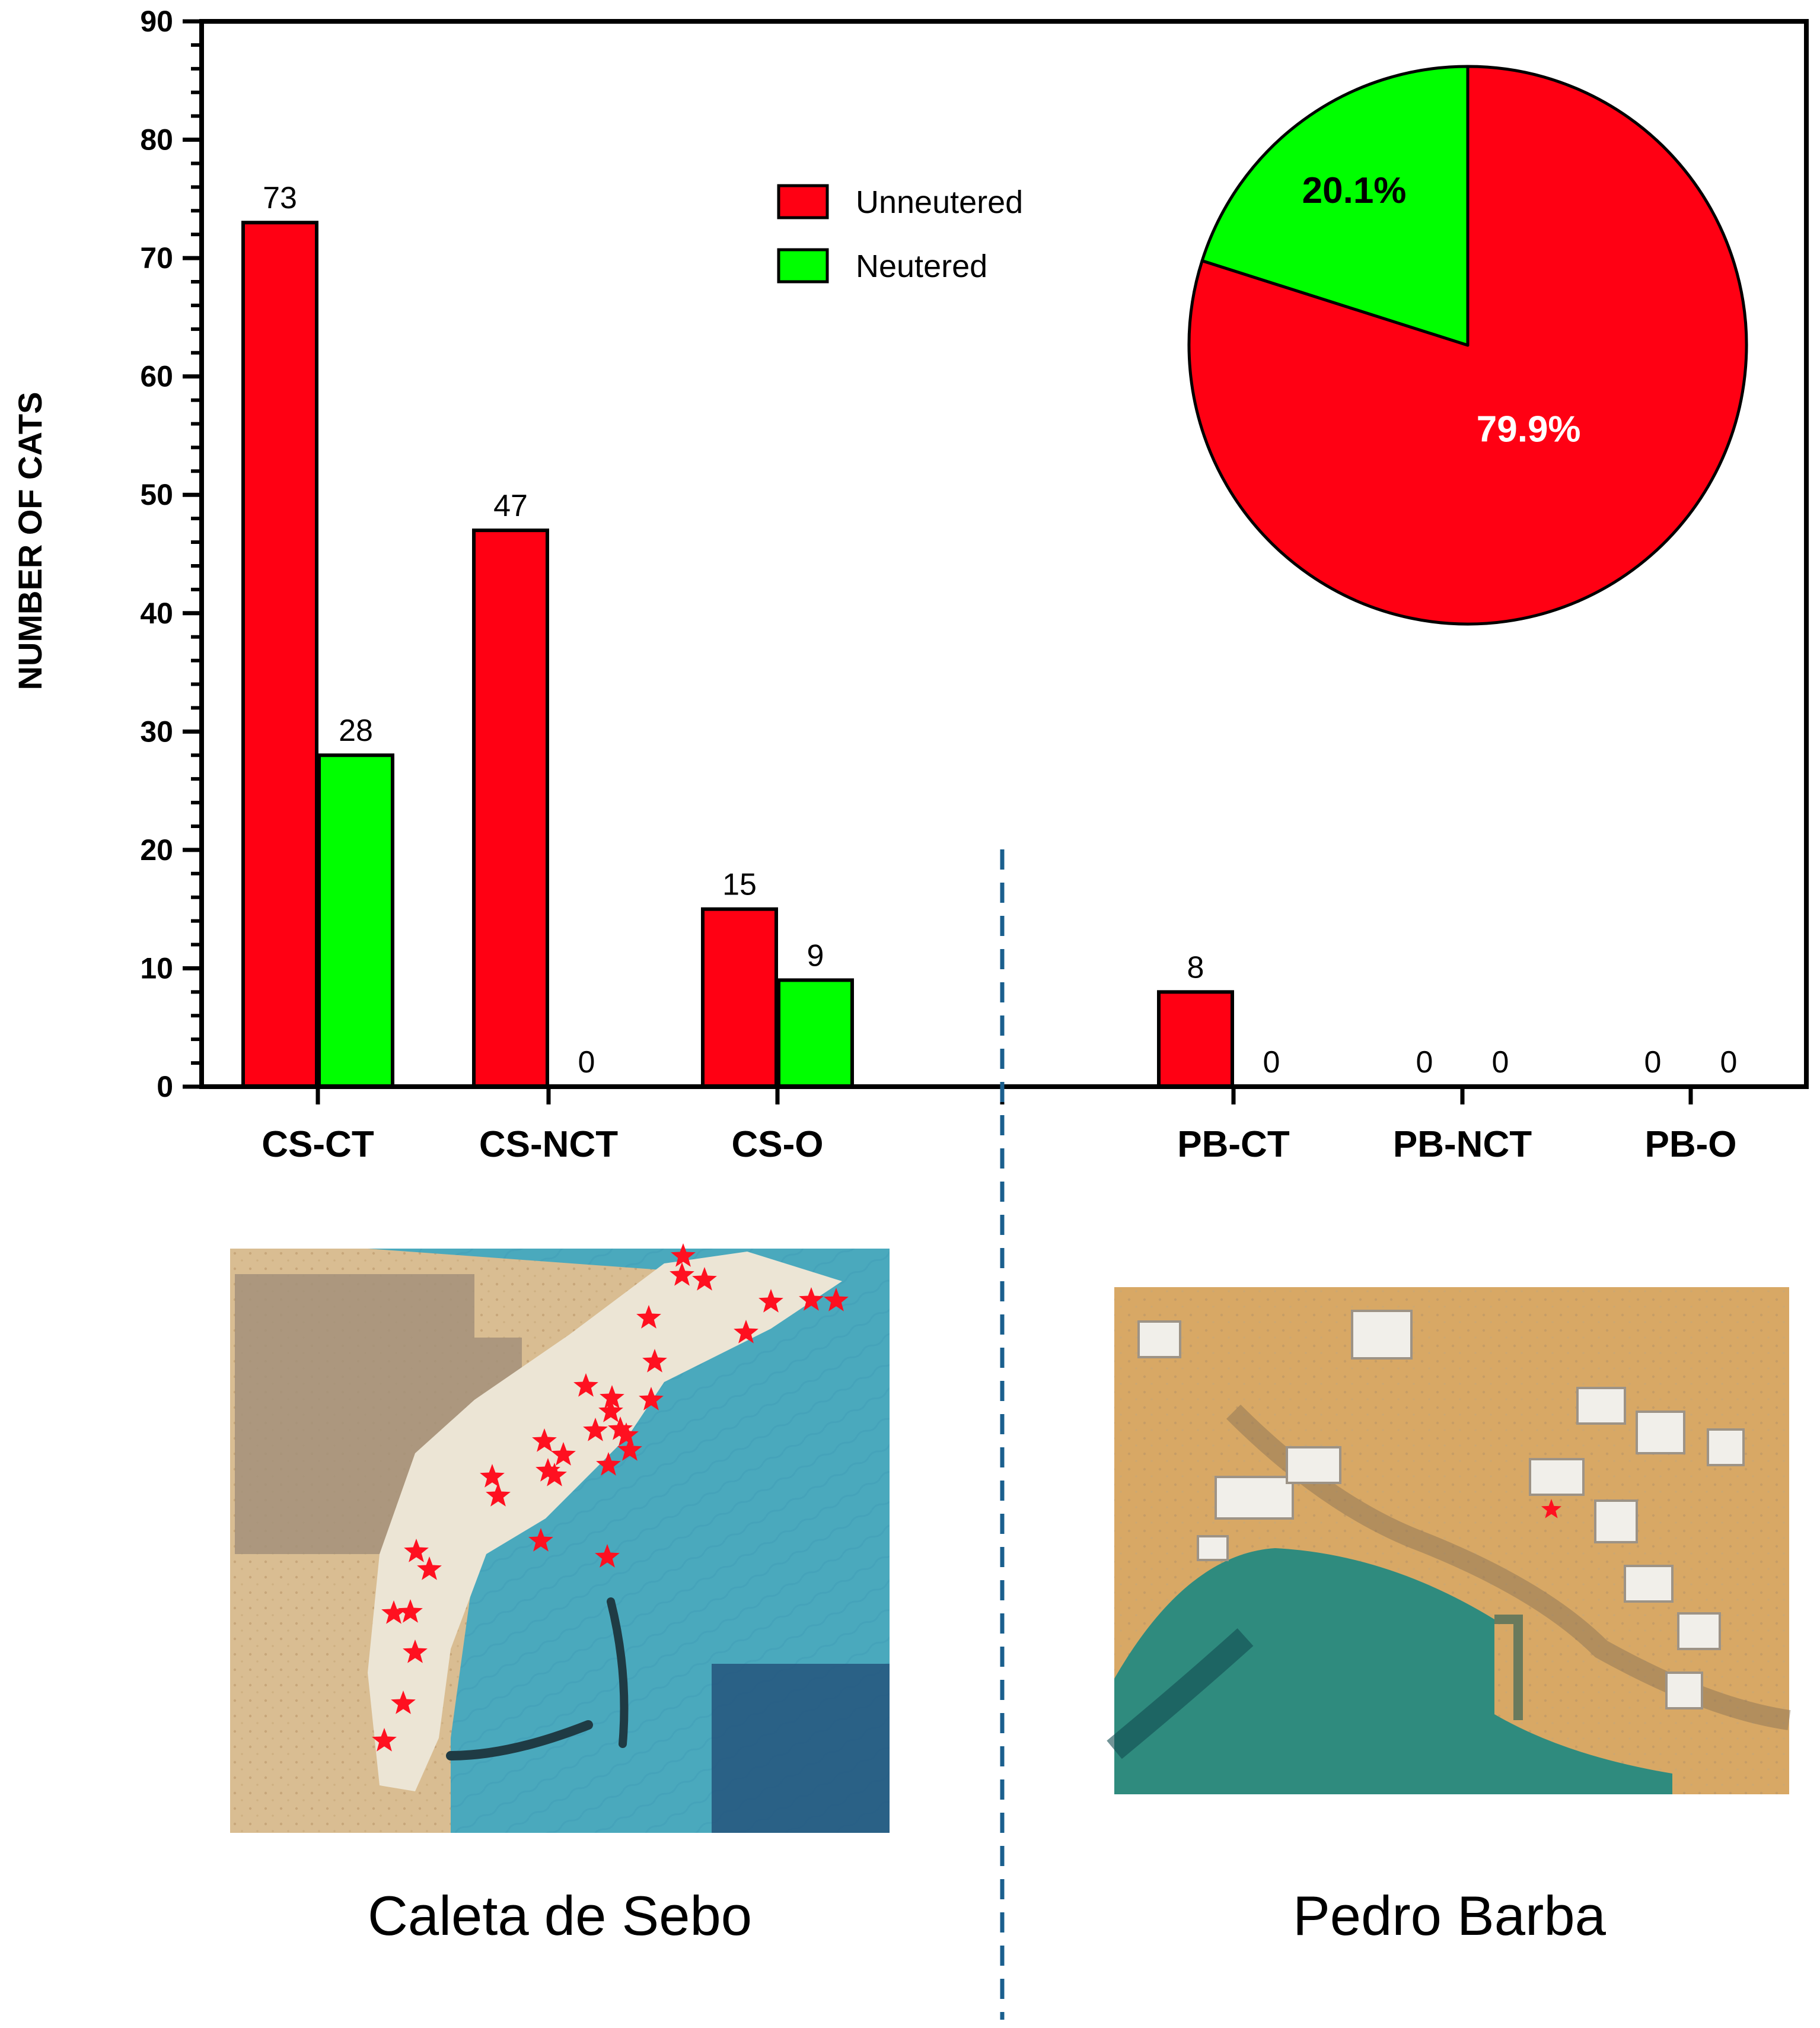 The image size is (1820, 2028). Describe the element at coordinates (1462, 1144) in the screenshot. I see `category-label-pb-nct: PB-NCT` at that location.